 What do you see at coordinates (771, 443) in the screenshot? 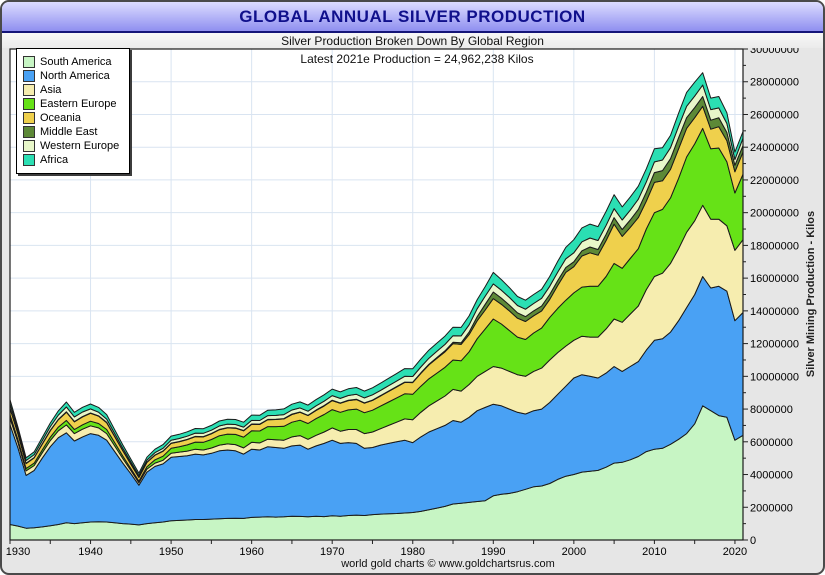
I see `y-tick-label-6000000: 6000000` at bounding box center [771, 443].